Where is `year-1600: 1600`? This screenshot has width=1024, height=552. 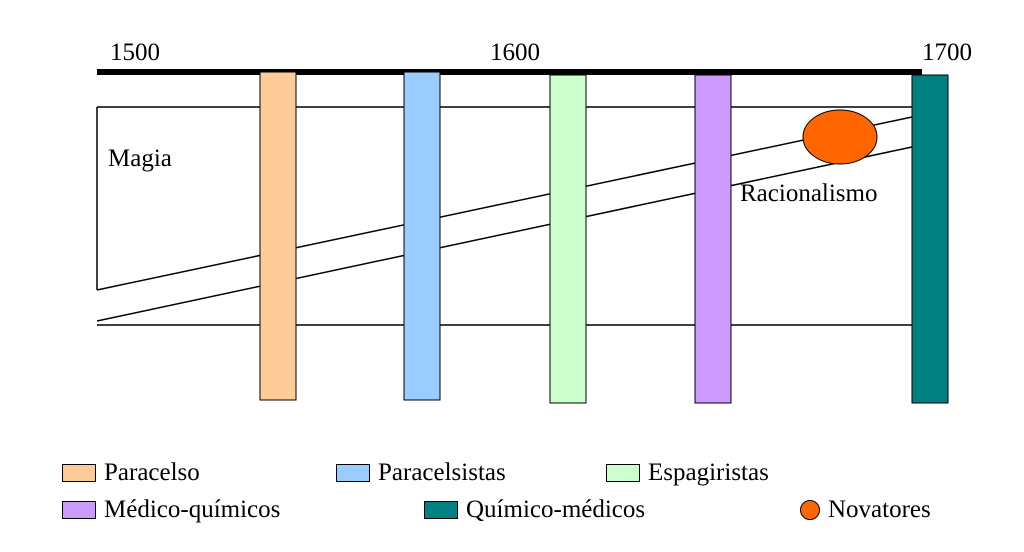 year-1600: 1600 is located at coordinates (515, 52).